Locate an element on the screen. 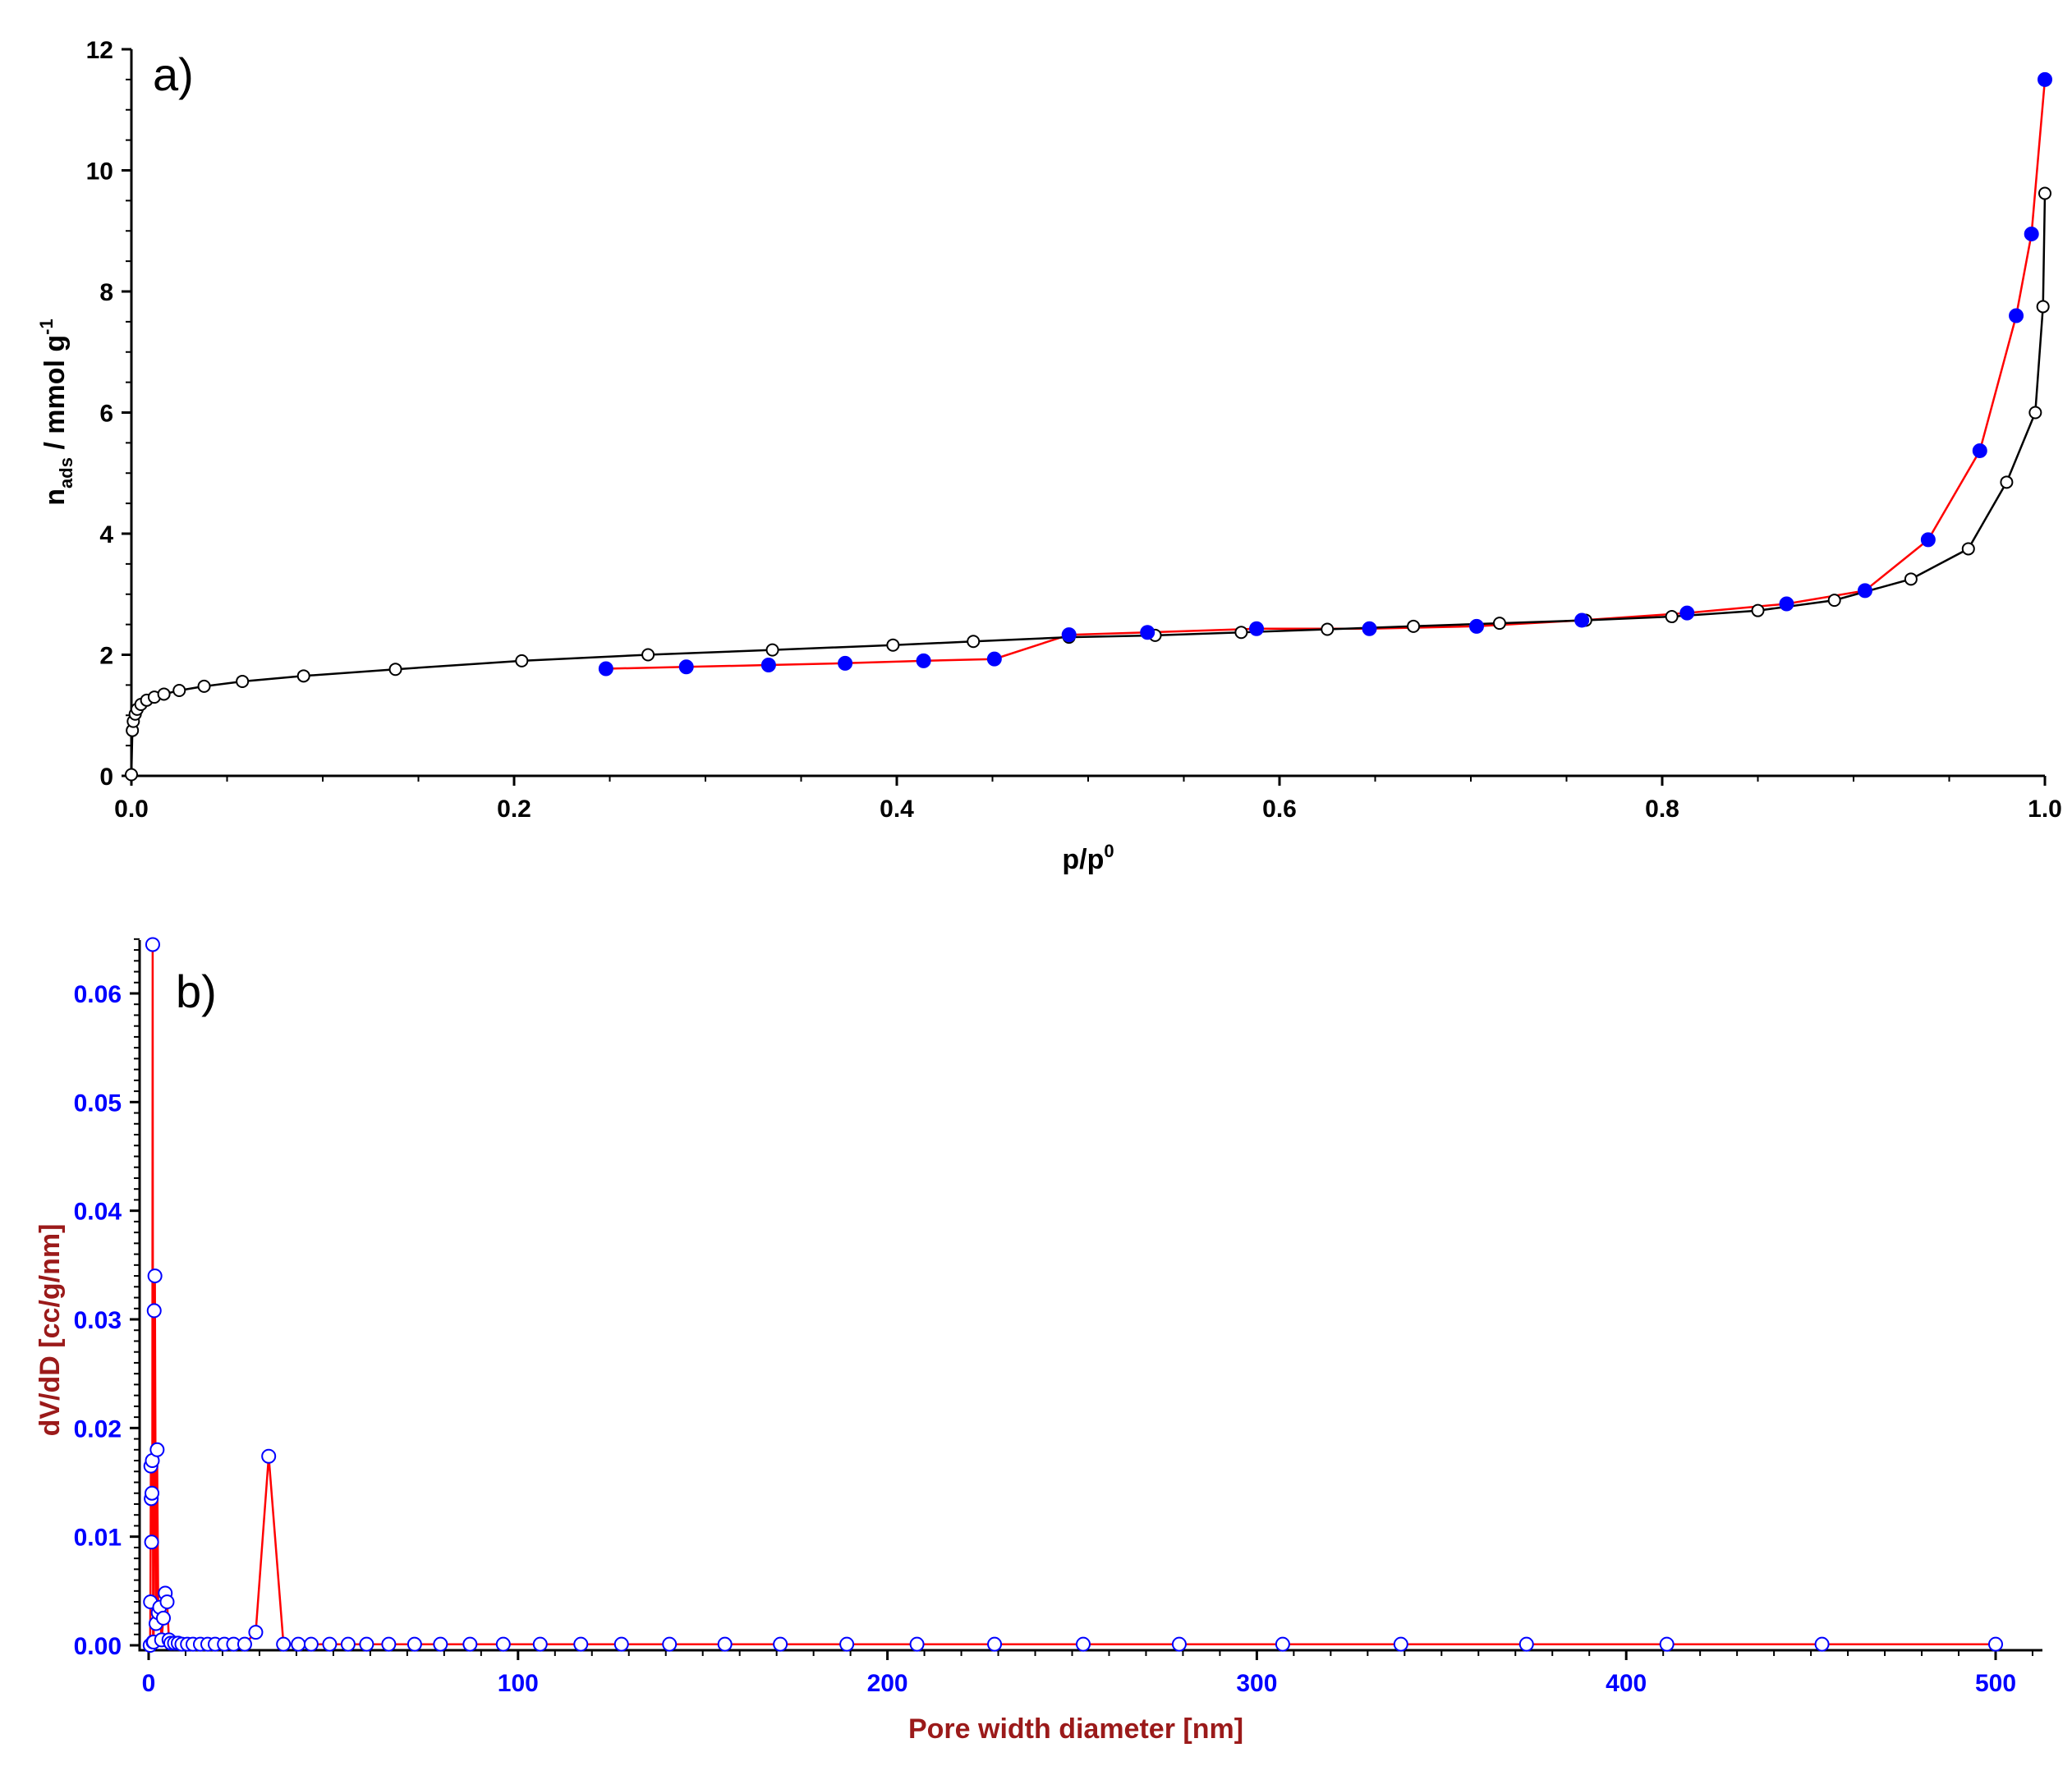 This screenshot has width=2072, height=1766. a-y-tick-label: 0 is located at coordinates (106, 777).